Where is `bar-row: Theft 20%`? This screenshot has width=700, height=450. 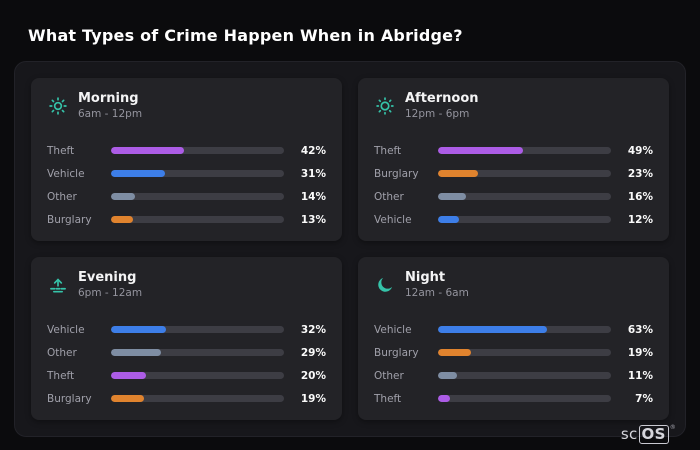
bar-row: Theft 20% is located at coordinates (186, 375).